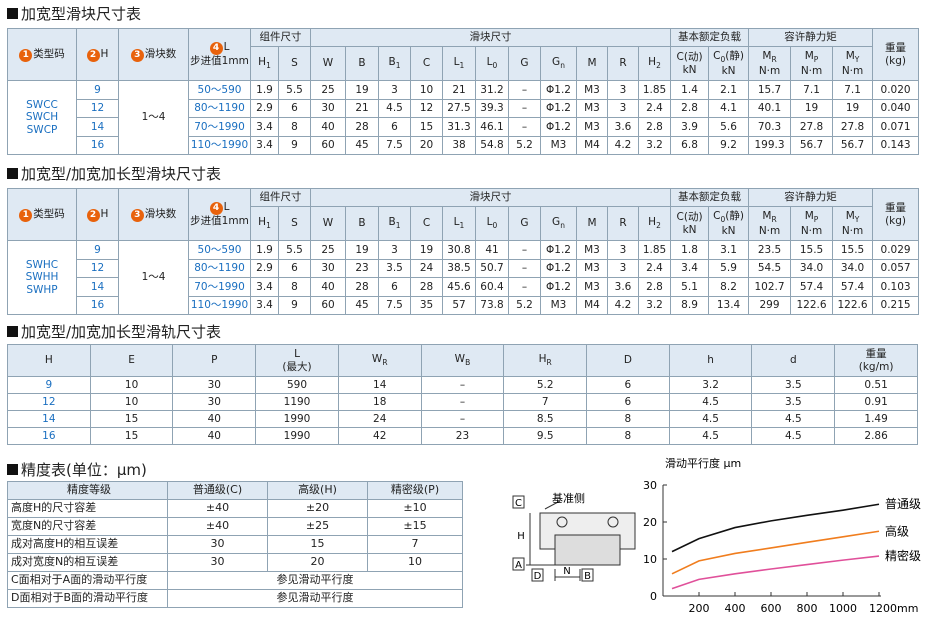 This screenshot has height=627, width=943. What do you see at coordinates (462, 402) in the screenshot?
I see `data-row: 12 10 30 1190 18–7 6 4.5 3.5 0.91` at bounding box center [462, 402].